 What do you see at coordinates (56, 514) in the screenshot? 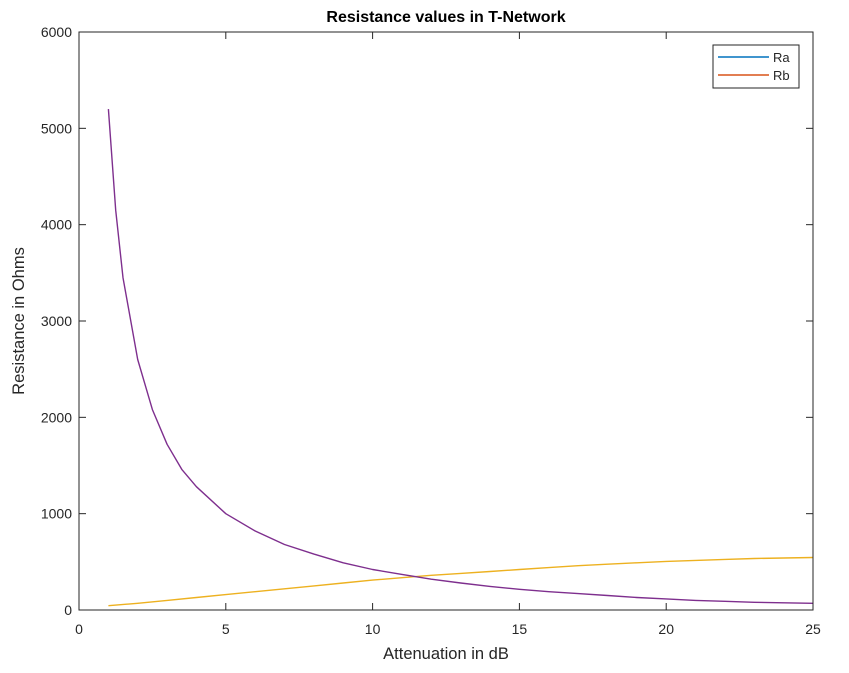
I see `y-tick-label: 1000` at bounding box center [56, 514].